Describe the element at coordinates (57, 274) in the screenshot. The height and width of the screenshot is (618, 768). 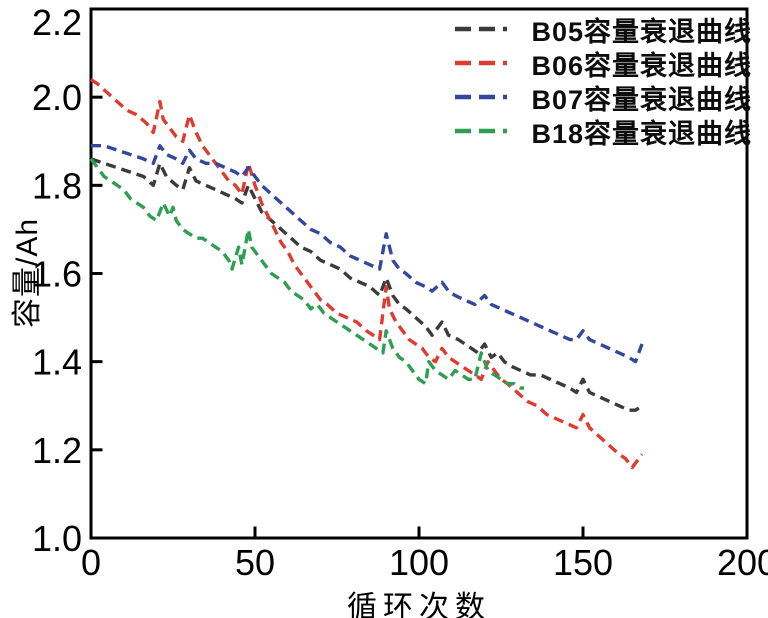
I see `y-tick-label: 1.6` at that location.